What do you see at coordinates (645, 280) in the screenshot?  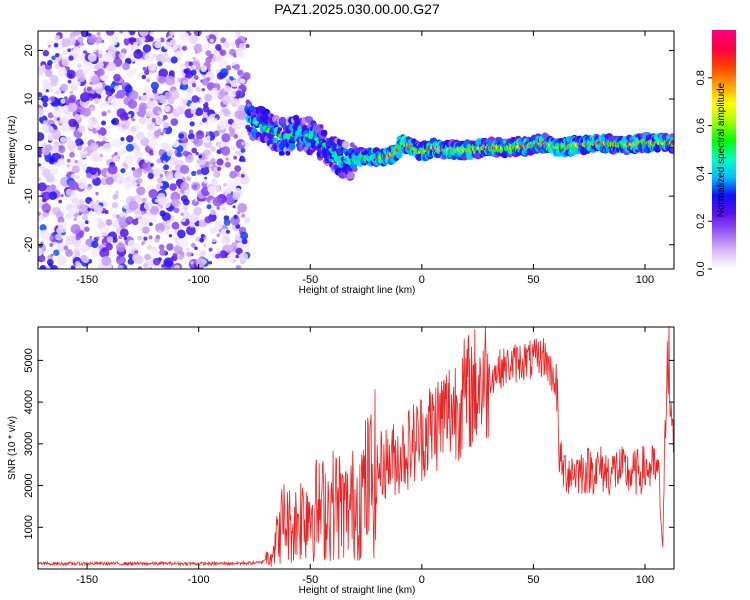 I see `tick-label: 100` at bounding box center [645, 280].